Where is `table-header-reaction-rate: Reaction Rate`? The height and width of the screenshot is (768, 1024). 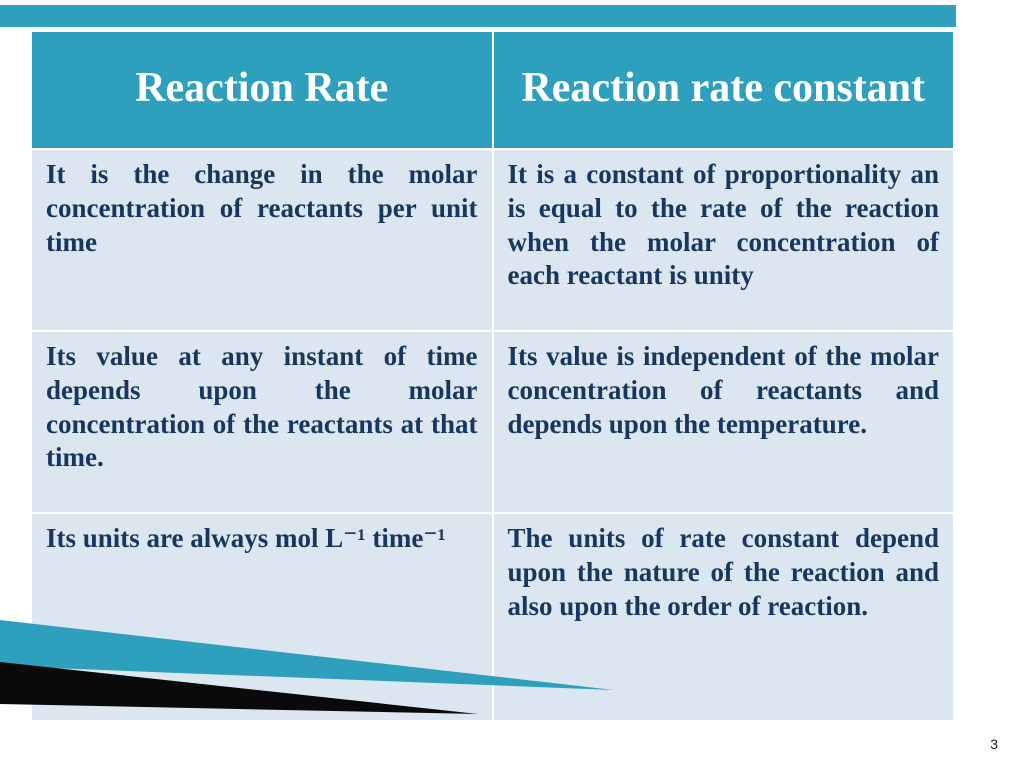 table-header-reaction-rate: Reaction Rate is located at coordinates (262, 90).